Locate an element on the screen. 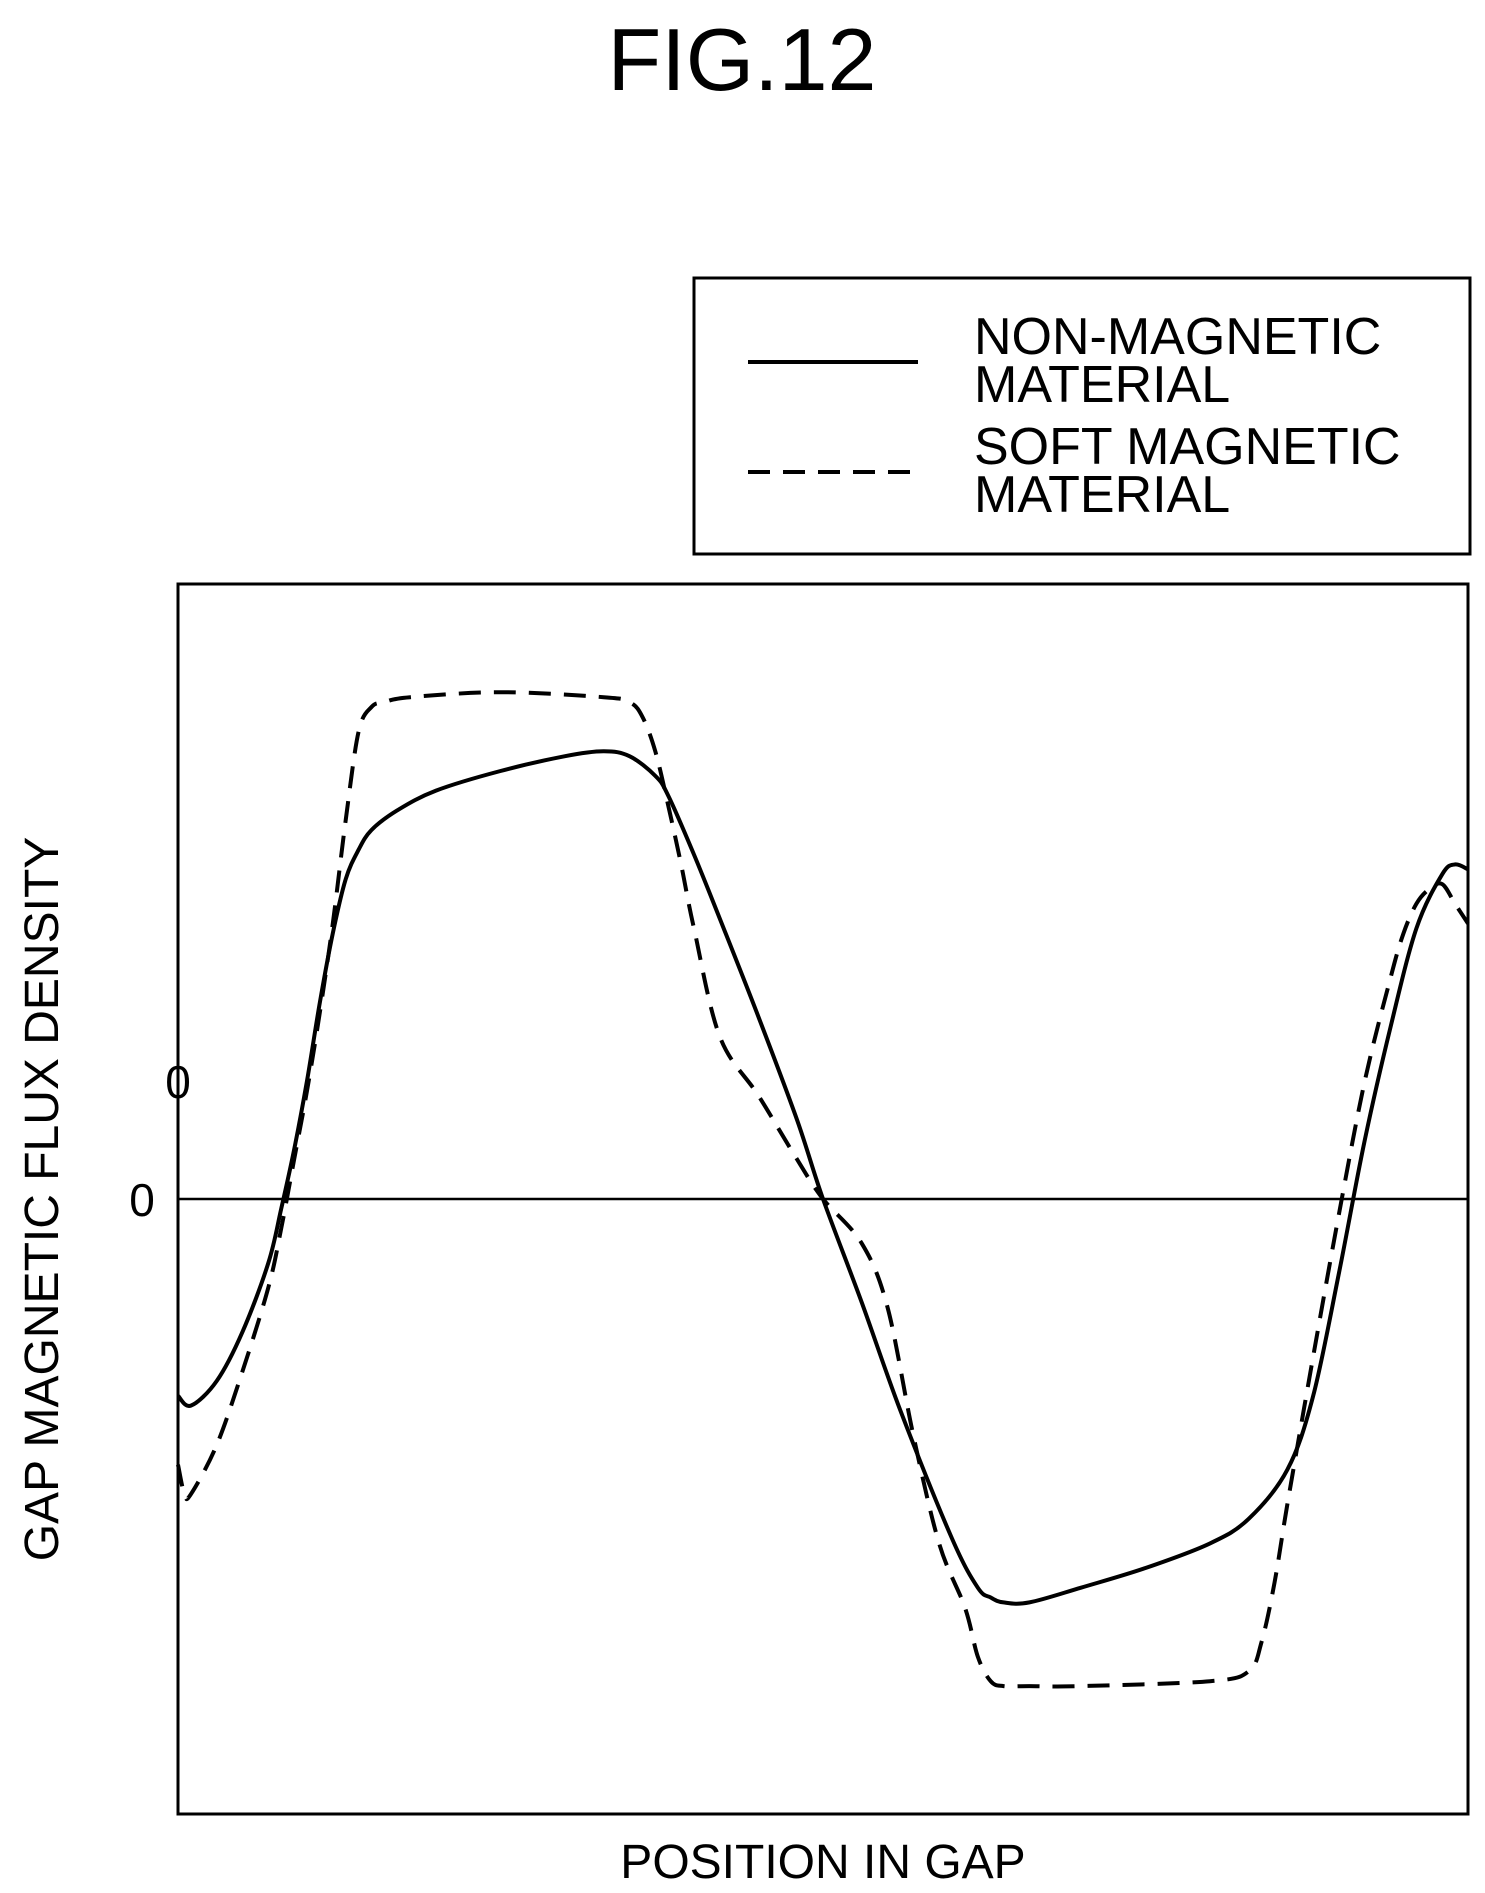 The width and height of the screenshot is (1485, 1893). y-axis-label: GAP MAGNETIC FLUX DENSITY is located at coordinates (42, 1199).